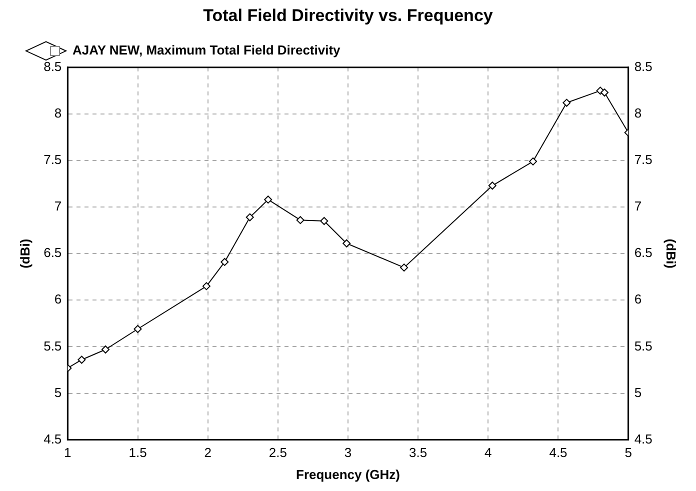 Image resolution: width=696 pixels, height=491 pixels. Describe the element at coordinates (628, 452) in the screenshot. I see `x-tick-label: 5` at that location.